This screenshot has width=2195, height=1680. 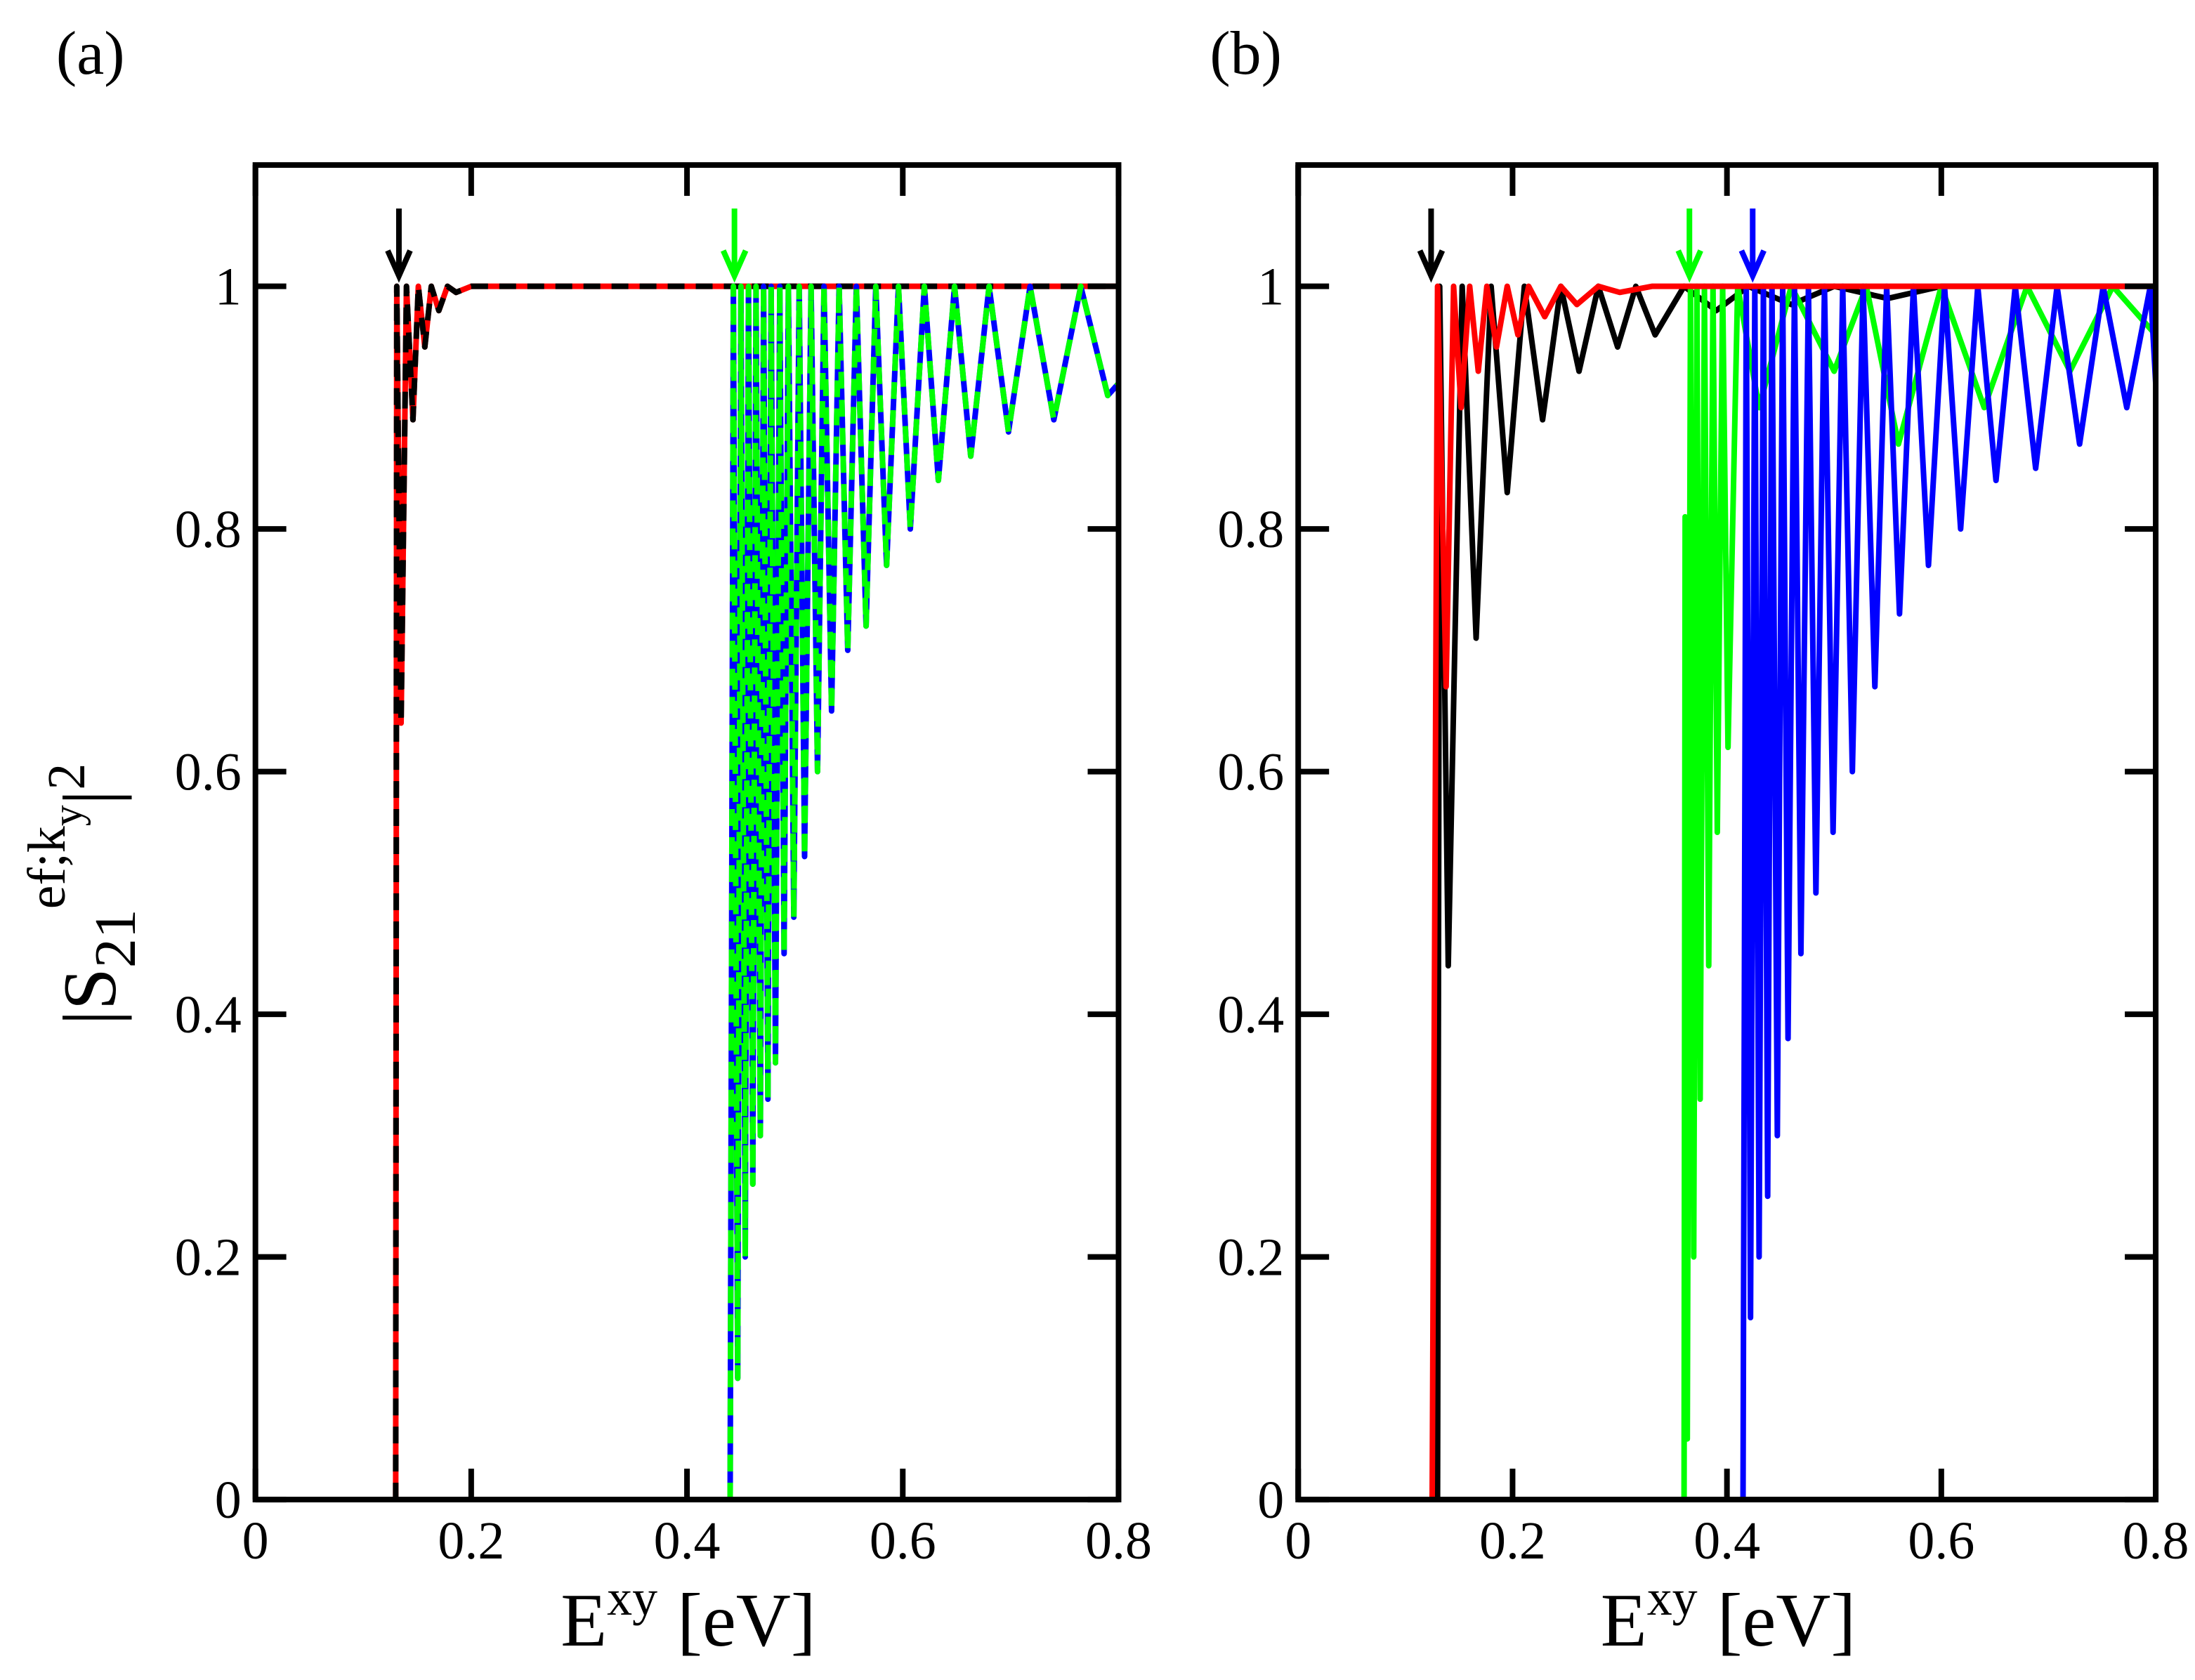 What do you see at coordinates (67, 816) in the screenshot?
I see `y-label-part: y` at bounding box center [67, 816].